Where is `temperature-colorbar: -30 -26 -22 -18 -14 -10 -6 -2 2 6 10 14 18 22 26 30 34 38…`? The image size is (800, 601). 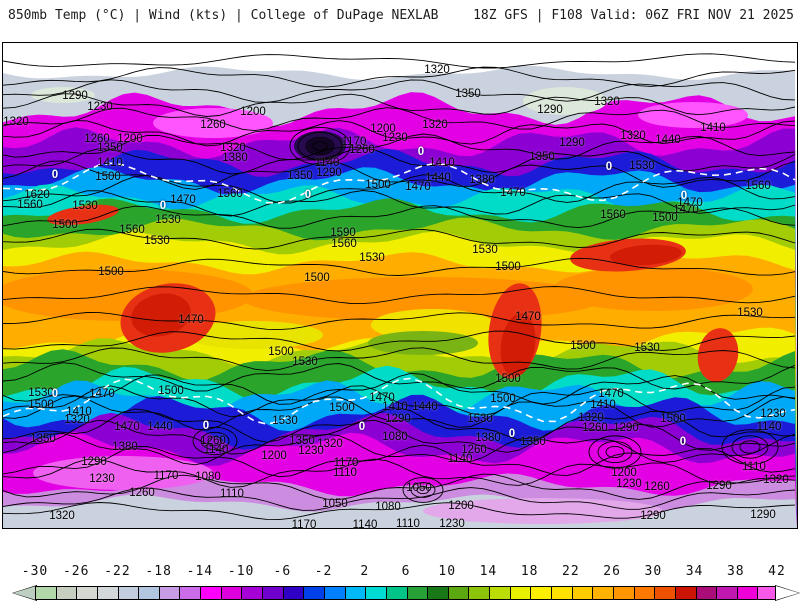 temperature-colorbar: -30 -26 -22 -18 -14 -10 -6 -2 2 6 10 14 18 22 26 30 34 38… is located at coordinates (400, 580).